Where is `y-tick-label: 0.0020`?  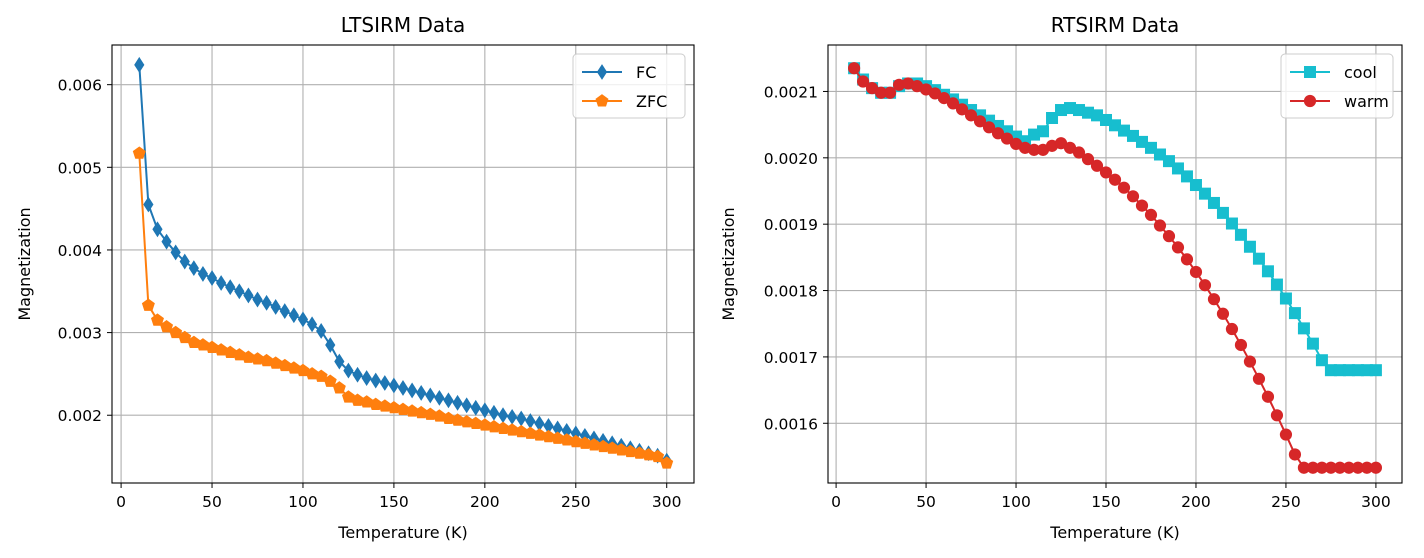
y-tick-label: 0.0020 is located at coordinates (791, 159).